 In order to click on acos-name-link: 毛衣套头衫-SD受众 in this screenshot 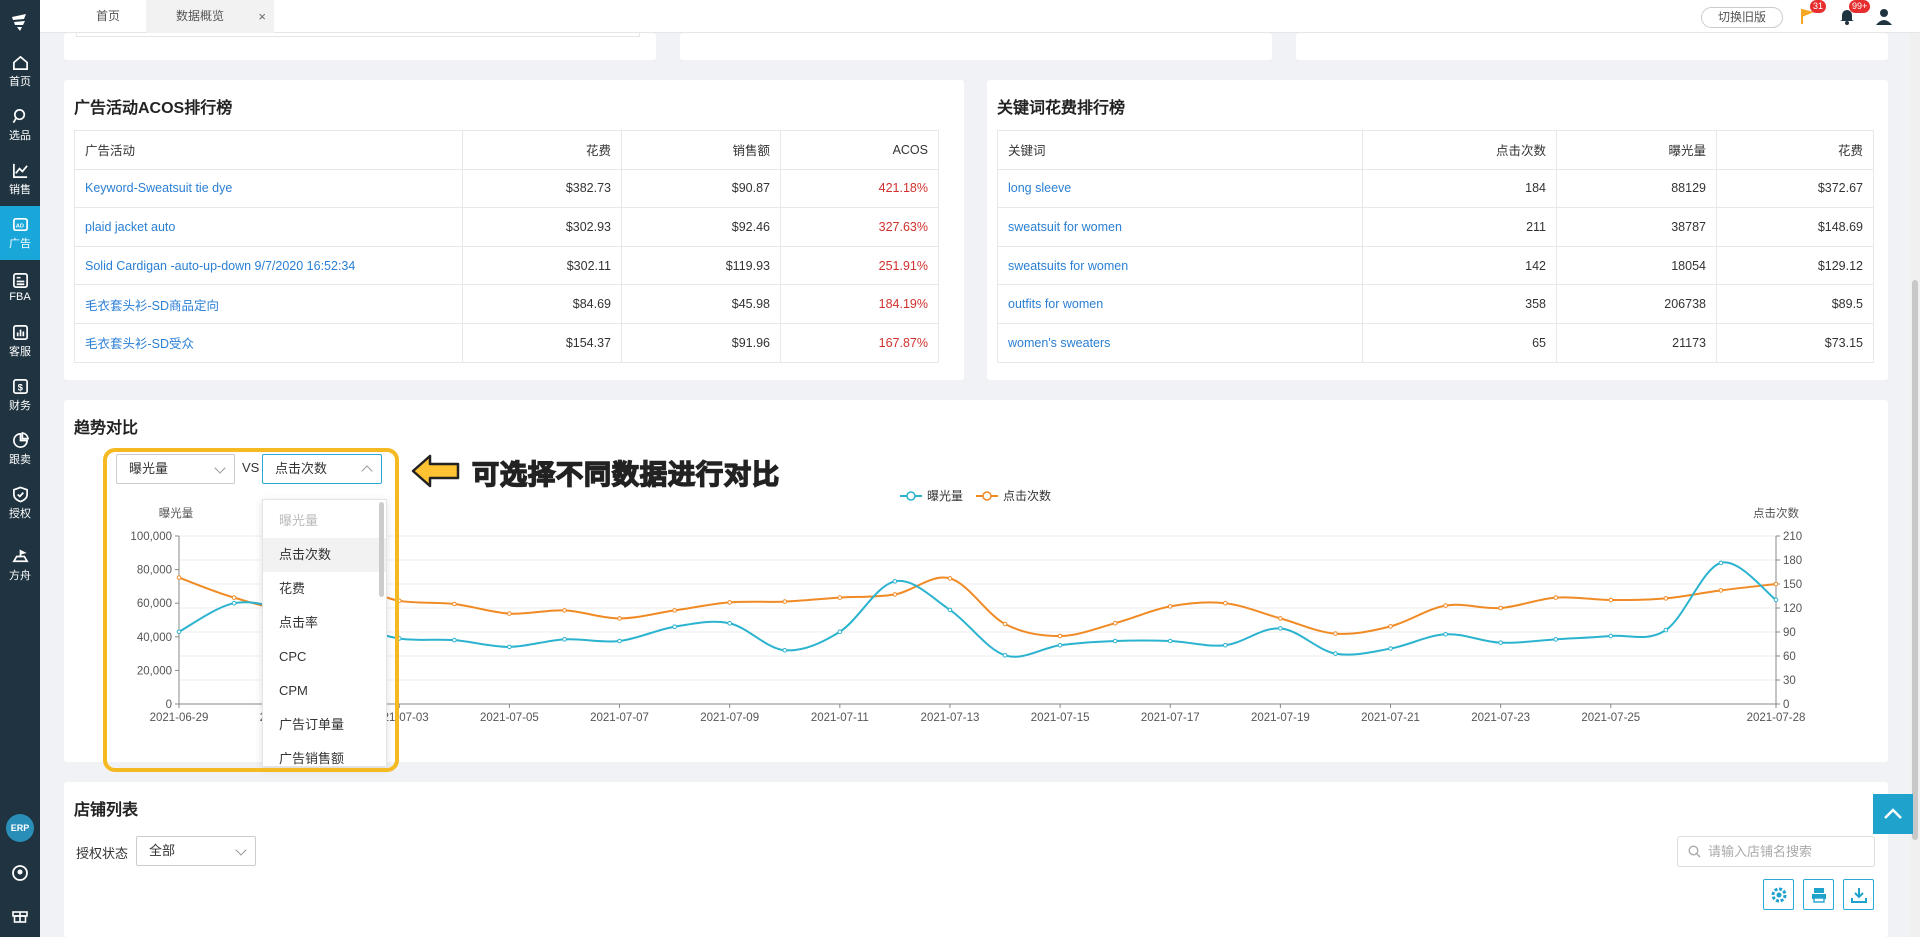, I will do `click(268, 342)`.